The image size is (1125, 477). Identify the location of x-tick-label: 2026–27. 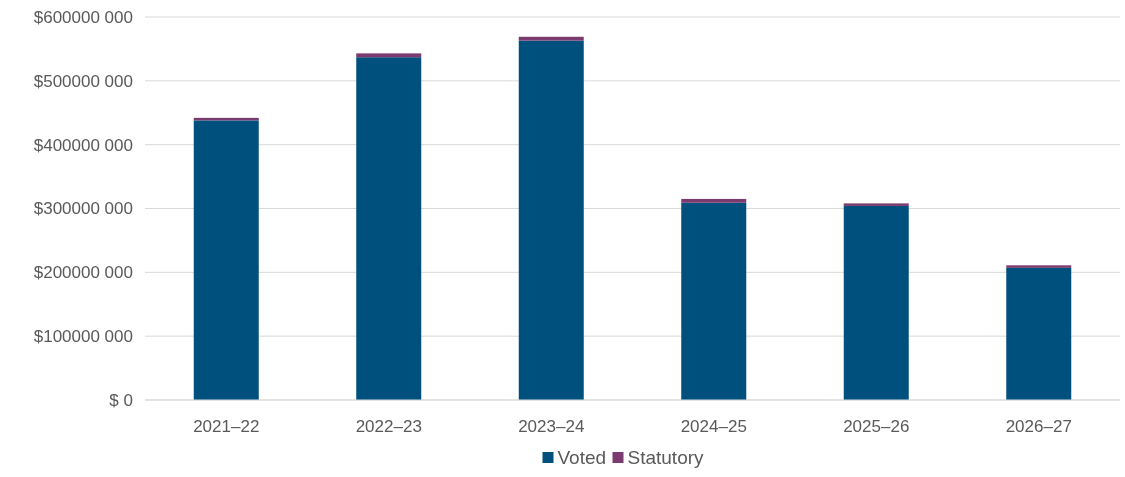
(1038, 426).